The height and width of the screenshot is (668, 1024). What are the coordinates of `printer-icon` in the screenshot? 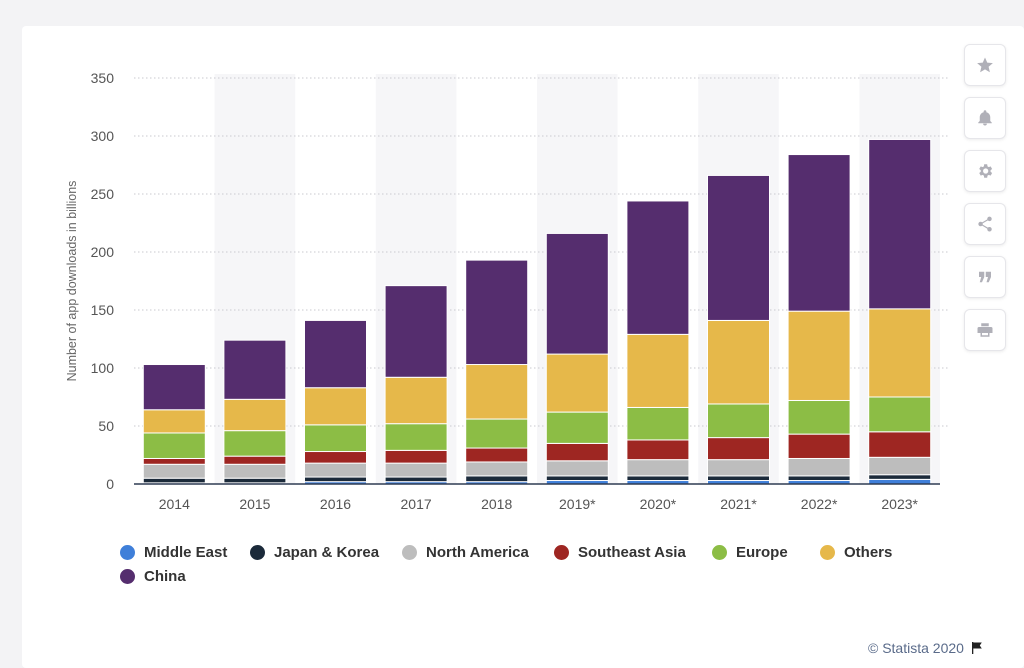 It's located at (985, 330).